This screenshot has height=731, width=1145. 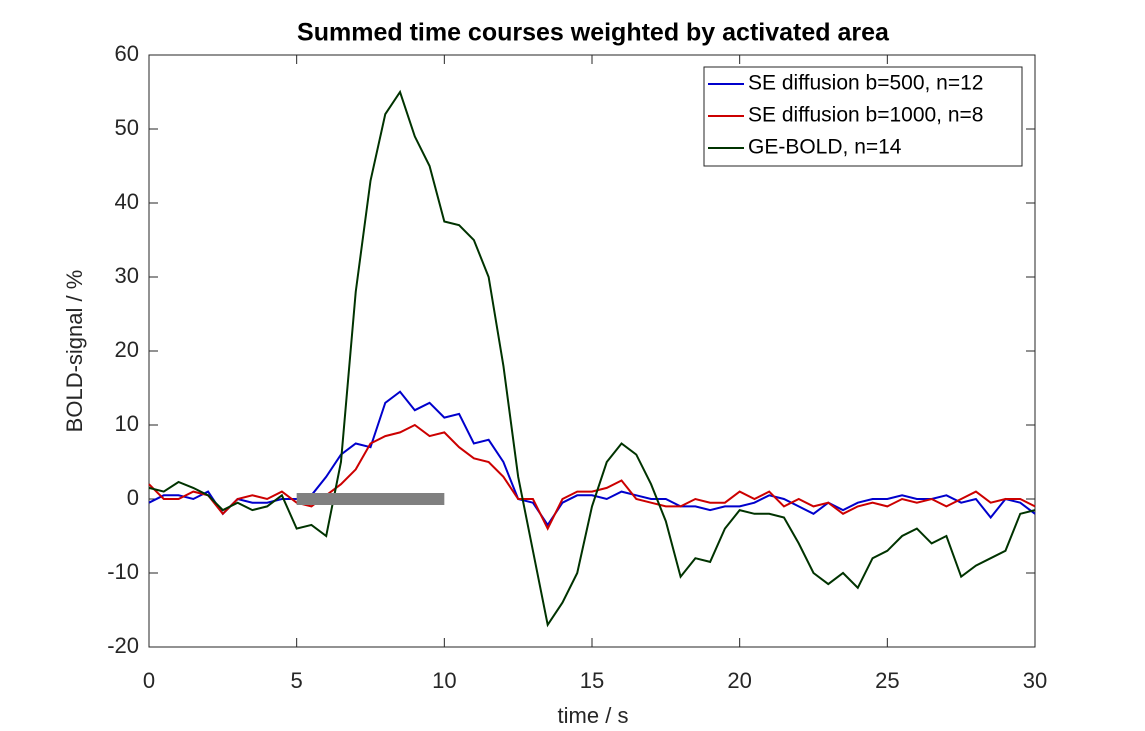 I want to click on y-tick-label: 20, so click(x=127, y=349).